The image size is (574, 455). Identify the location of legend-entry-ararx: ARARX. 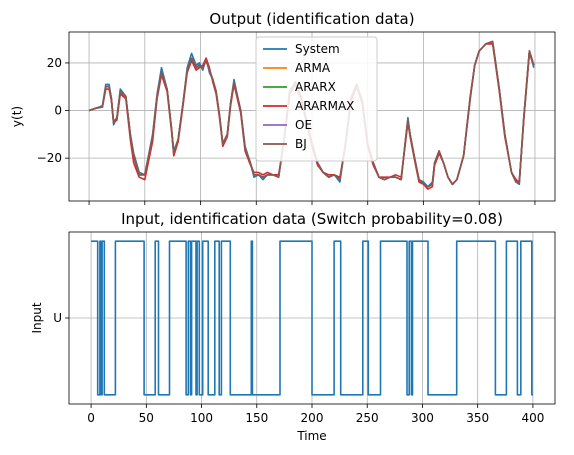
(315, 87).